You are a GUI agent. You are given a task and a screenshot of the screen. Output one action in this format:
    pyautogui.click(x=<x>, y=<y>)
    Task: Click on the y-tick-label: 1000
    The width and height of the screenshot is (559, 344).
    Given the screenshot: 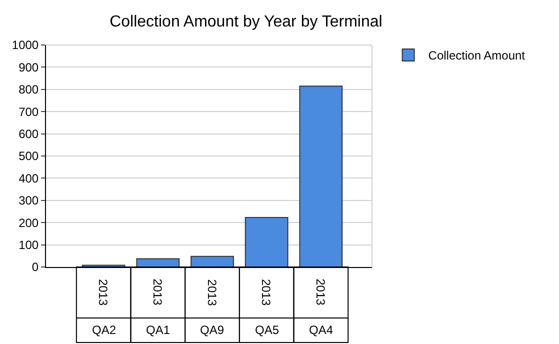 What is the action you would take?
    pyautogui.click(x=25, y=45)
    